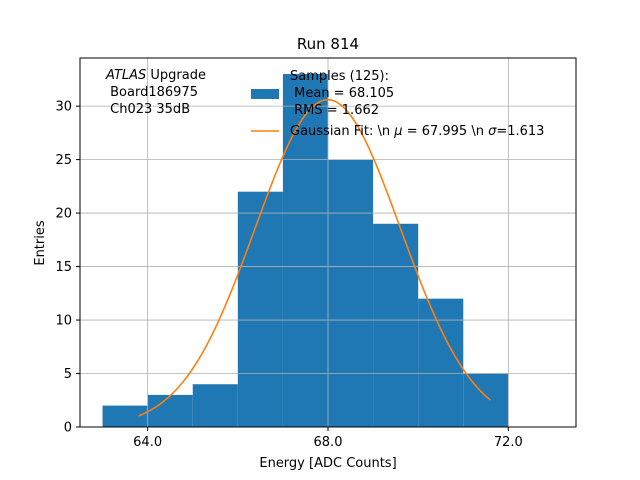 Image resolution: width=640 pixels, height=480 pixels. I want to click on annotation-line-3: Ch023 35dB, so click(148, 109).